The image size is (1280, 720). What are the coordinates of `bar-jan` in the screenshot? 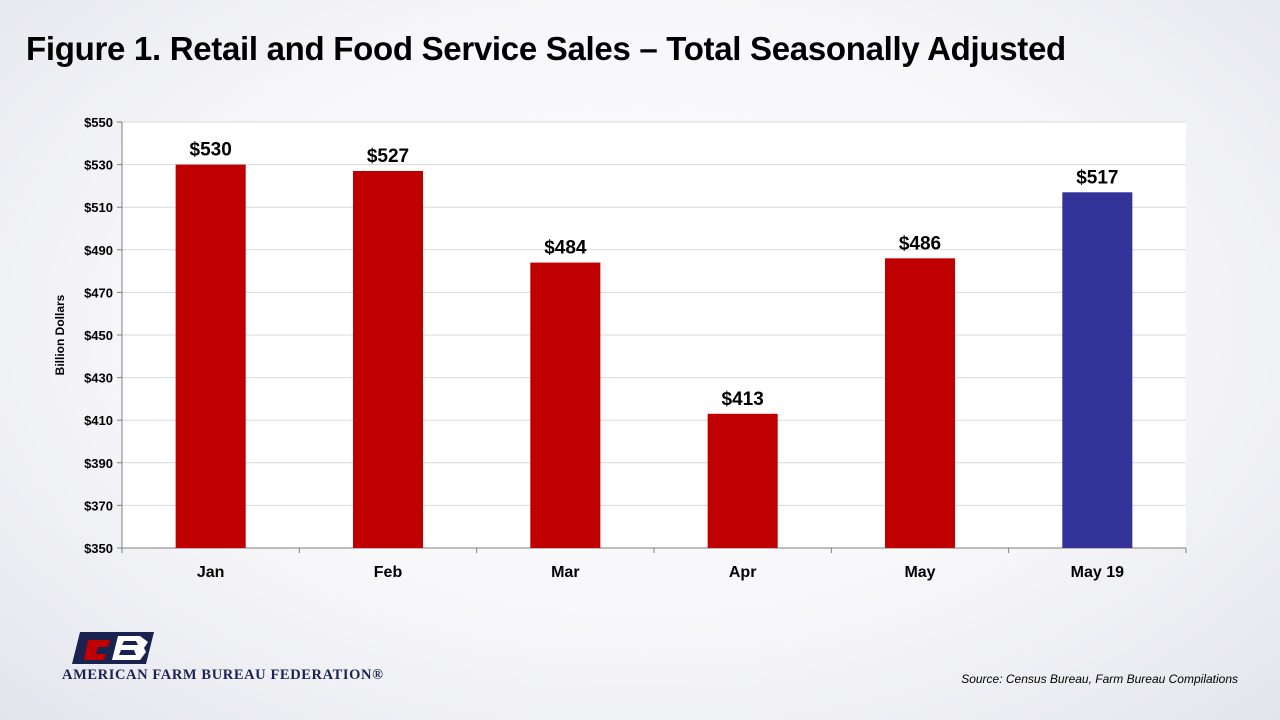 It's located at (210, 356).